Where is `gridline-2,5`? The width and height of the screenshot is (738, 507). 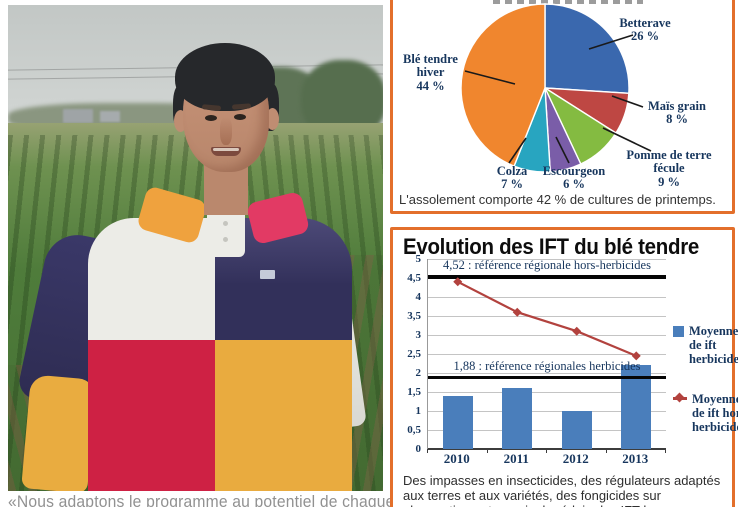 gridline-2,5 is located at coordinates (547, 354).